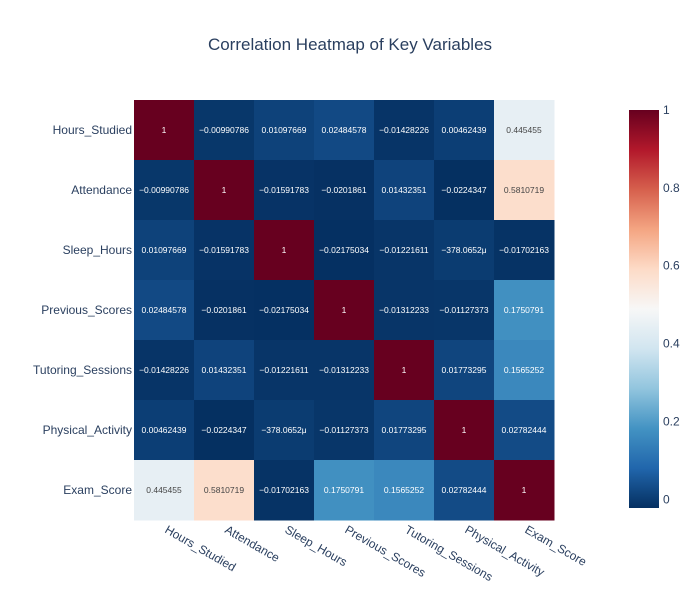 Image resolution: width=700 pixels, height=605 pixels. I want to click on cell-value-label: −0.01702163, so click(524, 250).